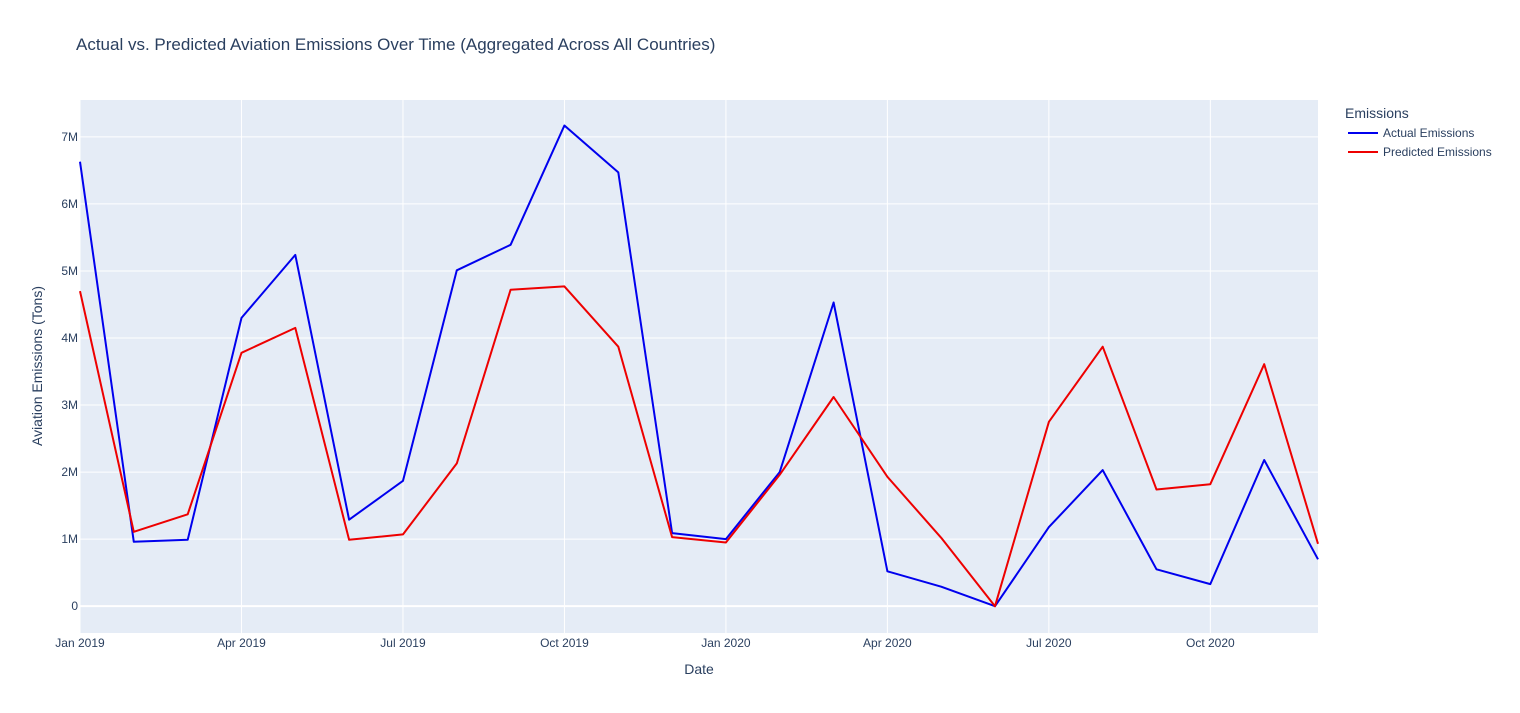 This screenshot has height=713, width=1520. I want to click on legend-item-actual: Actual Emissions, so click(1411, 133).